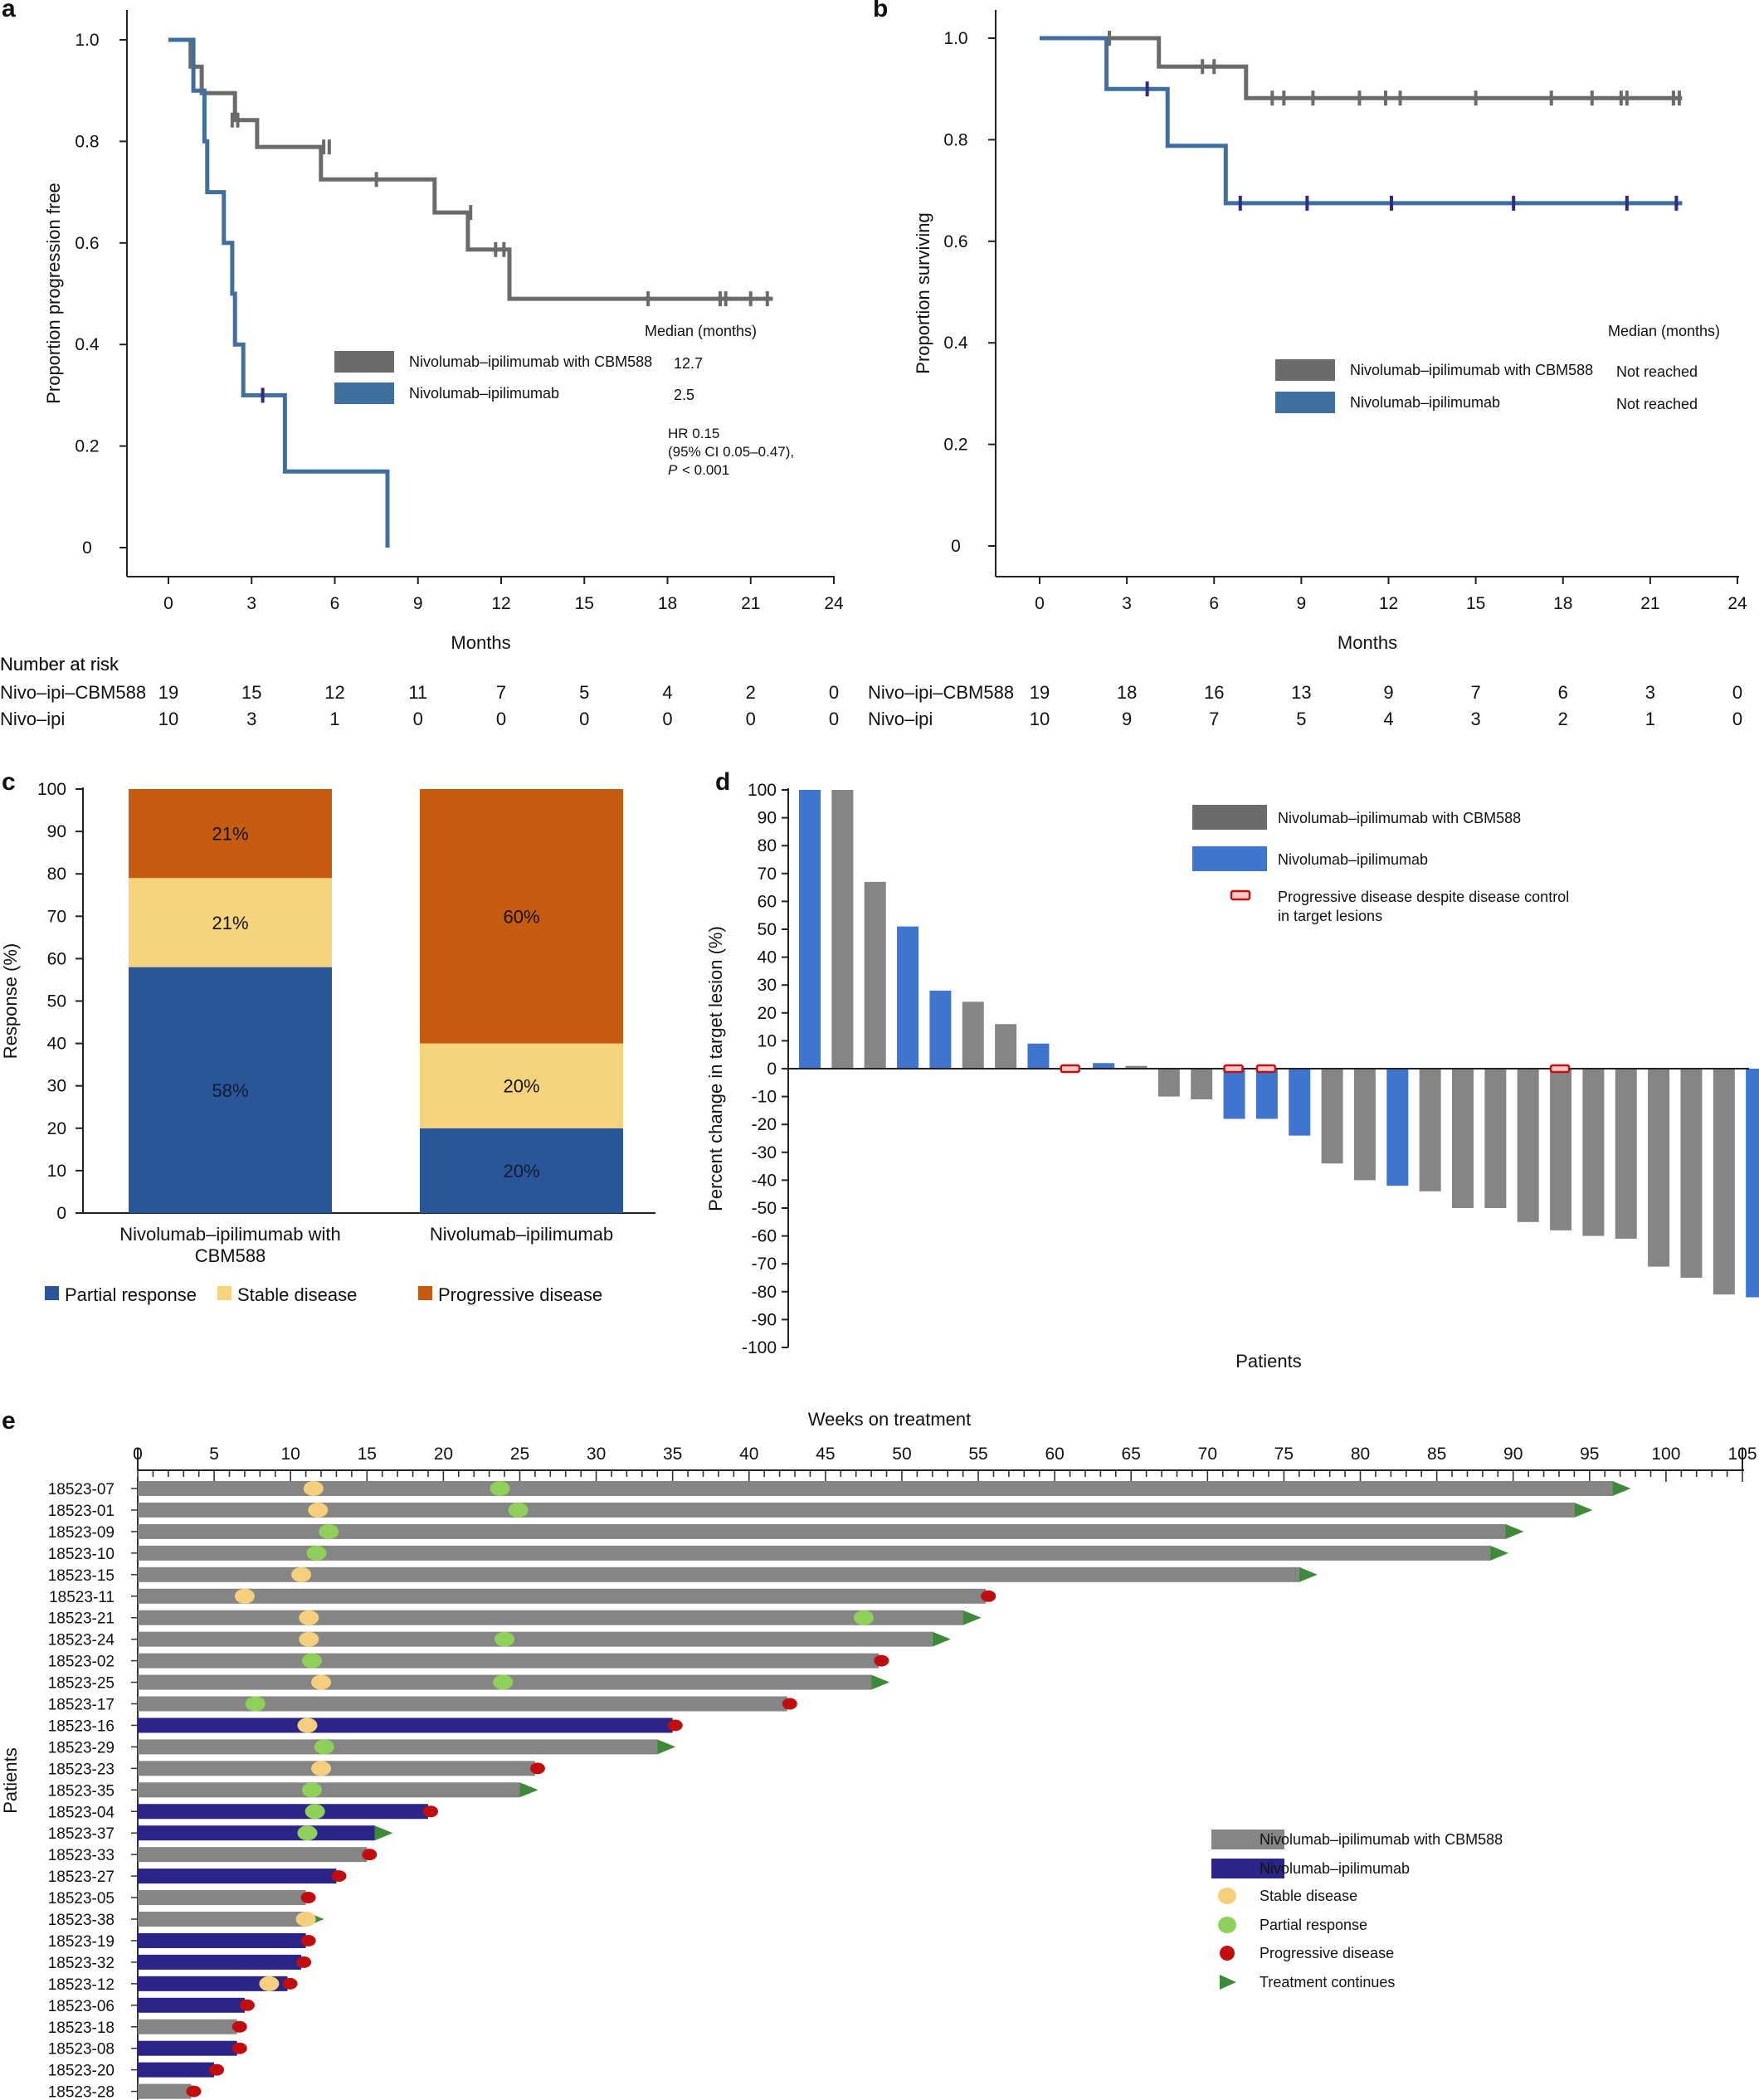 The width and height of the screenshot is (1759, 2100). What do you see at coordinates (1214, 692) in the screenshot?
I see `kmb-risk-value: 16` at bounding box center [1214, 692].